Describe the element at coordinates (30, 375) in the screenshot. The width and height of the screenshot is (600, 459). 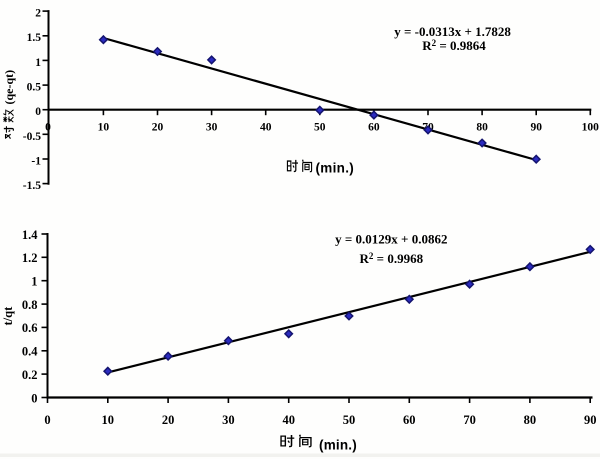
I see `svg-text: 0.2` at that location.